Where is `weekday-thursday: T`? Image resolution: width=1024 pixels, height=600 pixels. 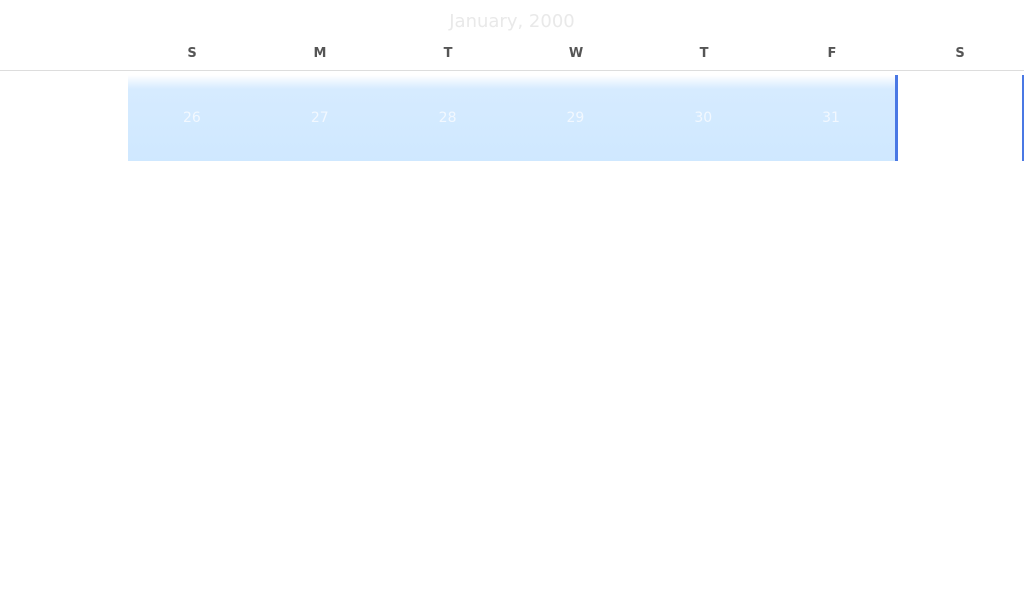
weekday-thursday: T is located at coordinates (704, 53).